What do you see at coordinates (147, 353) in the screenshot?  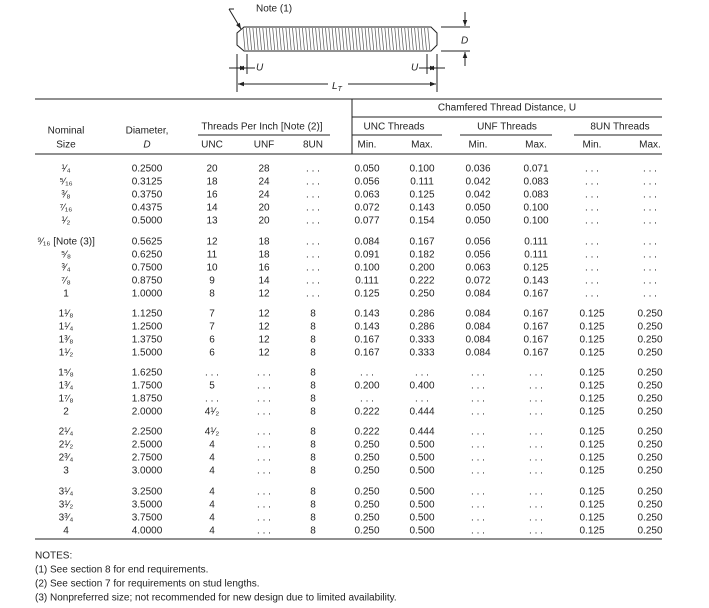 I see `cell: 1.5000` at bounding box center [147, 353].